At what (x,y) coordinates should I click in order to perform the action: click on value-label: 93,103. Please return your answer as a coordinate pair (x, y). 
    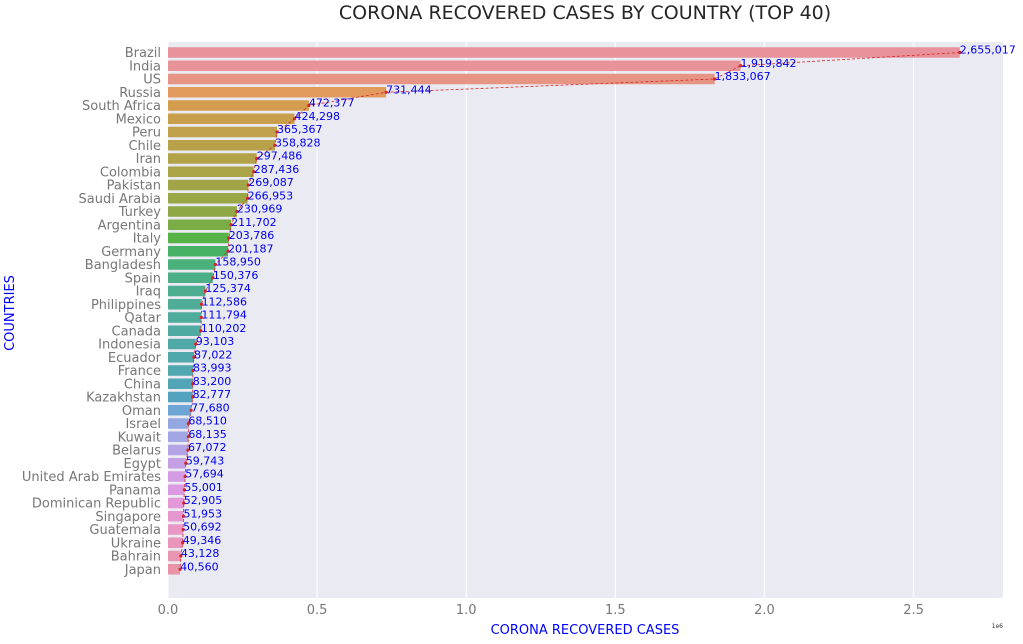
    Looking at the image, I should click on (215, 341).